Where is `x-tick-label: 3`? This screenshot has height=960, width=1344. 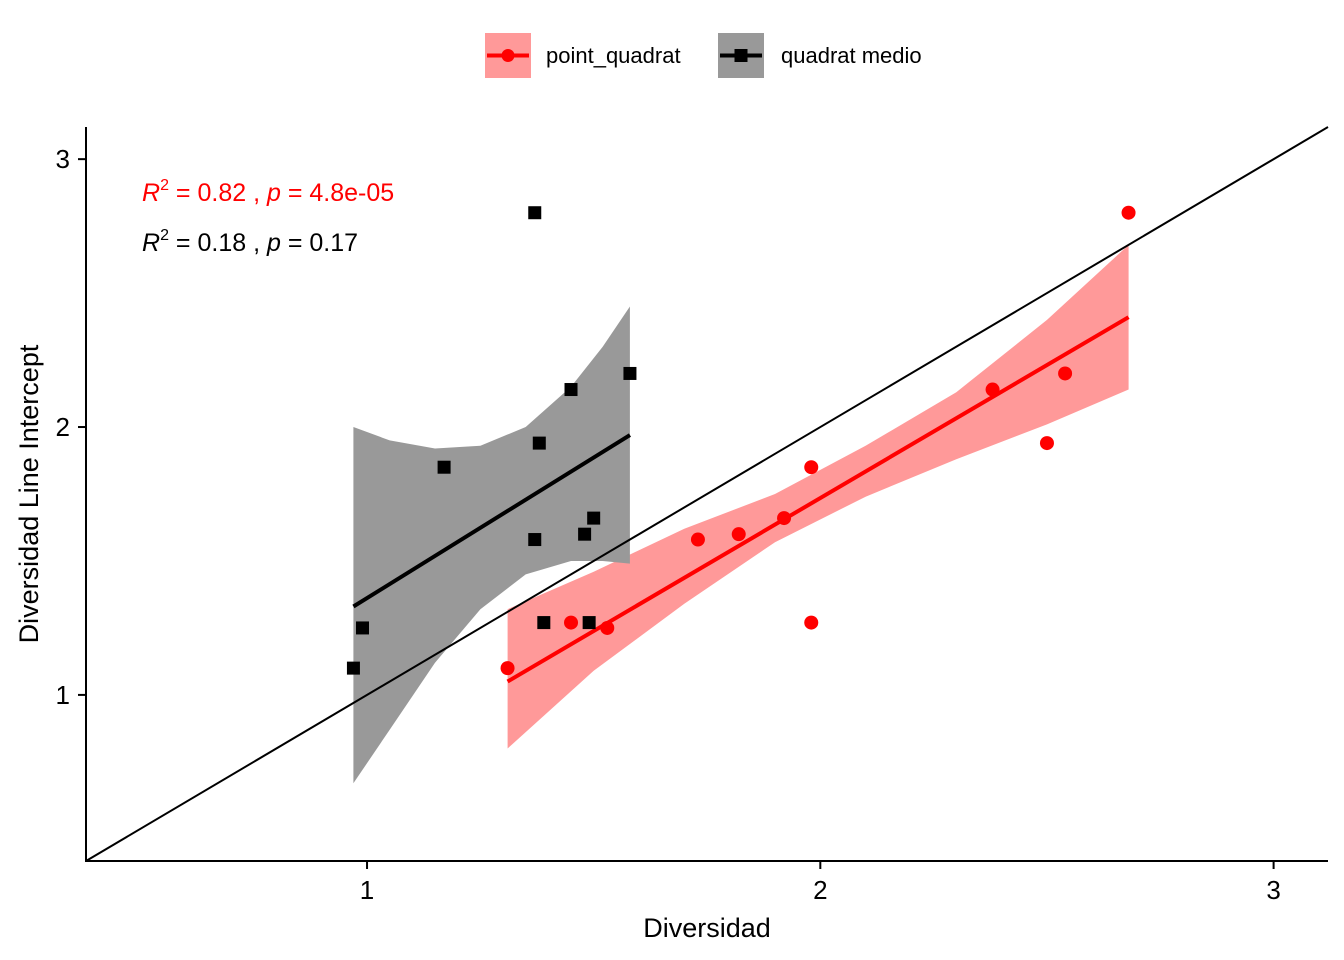 x-tick-label: 3 is located at coordinates (1273, 890).